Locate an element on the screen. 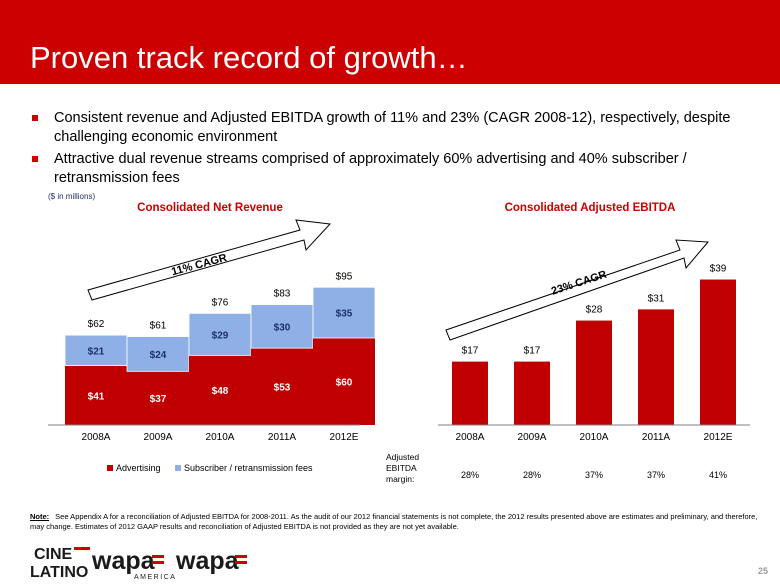  note-label: Note: is located at coordinates (40, 516).